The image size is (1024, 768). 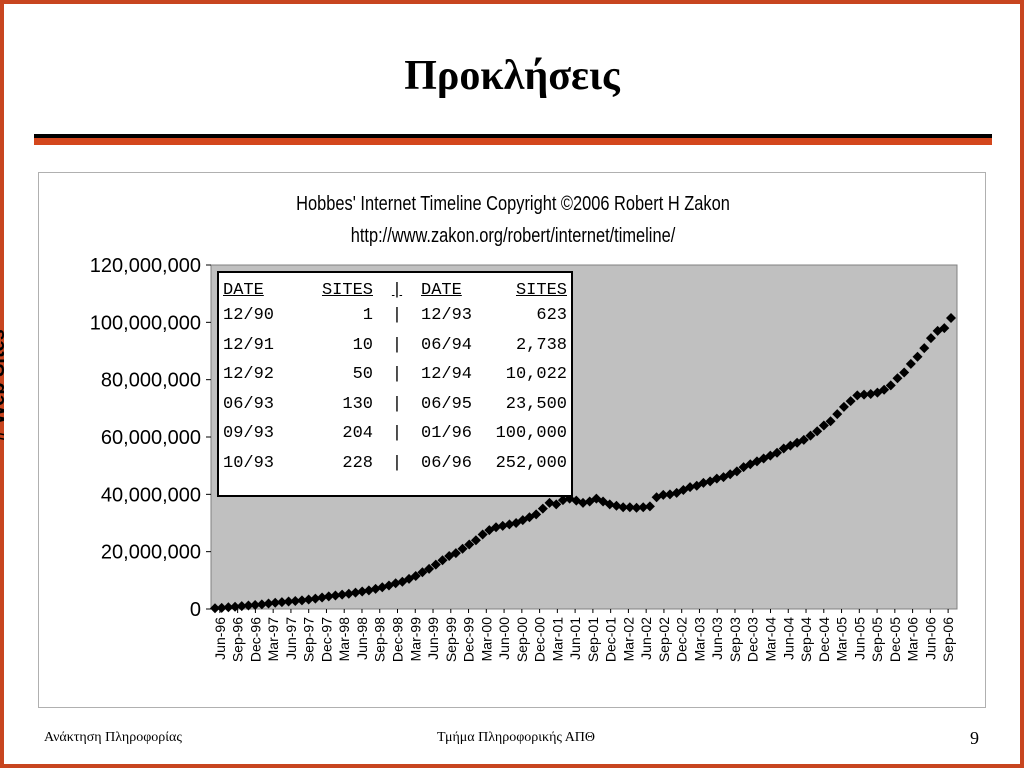 I want to click on table-row: 12/92 50 | 12/94 10,022, so click(x=395, y=375).